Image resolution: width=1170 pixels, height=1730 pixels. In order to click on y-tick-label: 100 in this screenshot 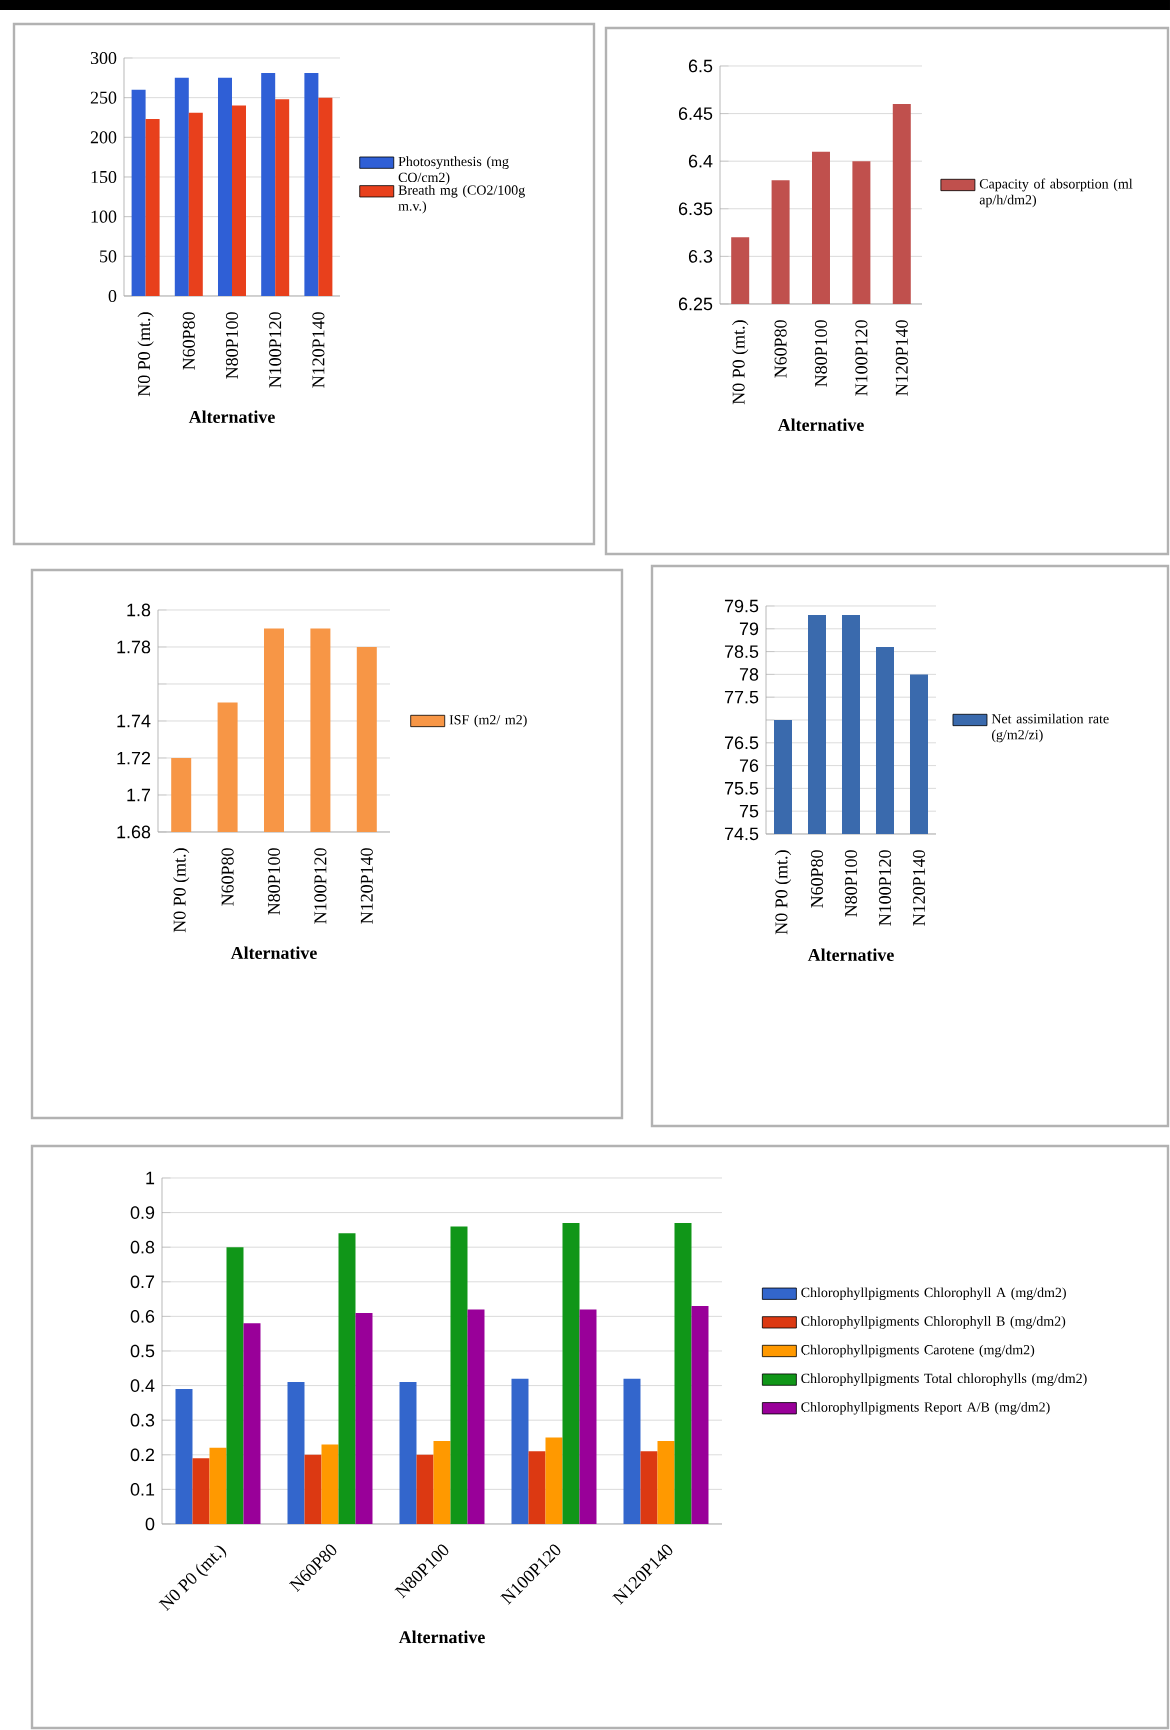, I will do `click(104, 216)`.